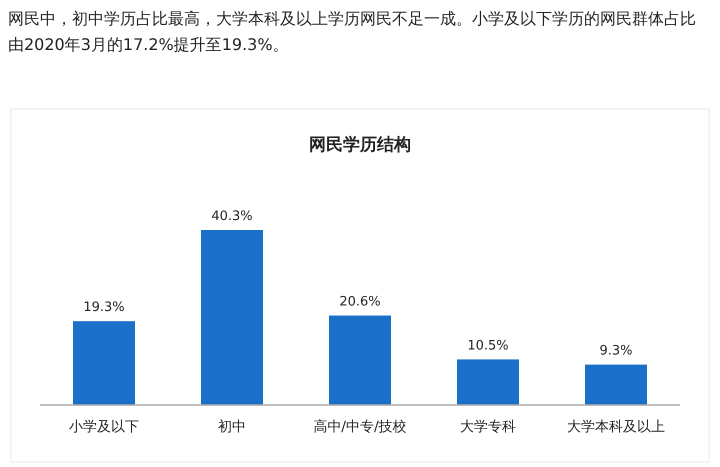 Image resolution: width=720 pixels, height=467 pixels. I want to click on text: 网民中，初中学历占比最高，大学本科及以上学历网民不足一成。小学及以下学历的网民群体占比由2020年3月的17.2%提升至19.3%。, so click(352, 32).